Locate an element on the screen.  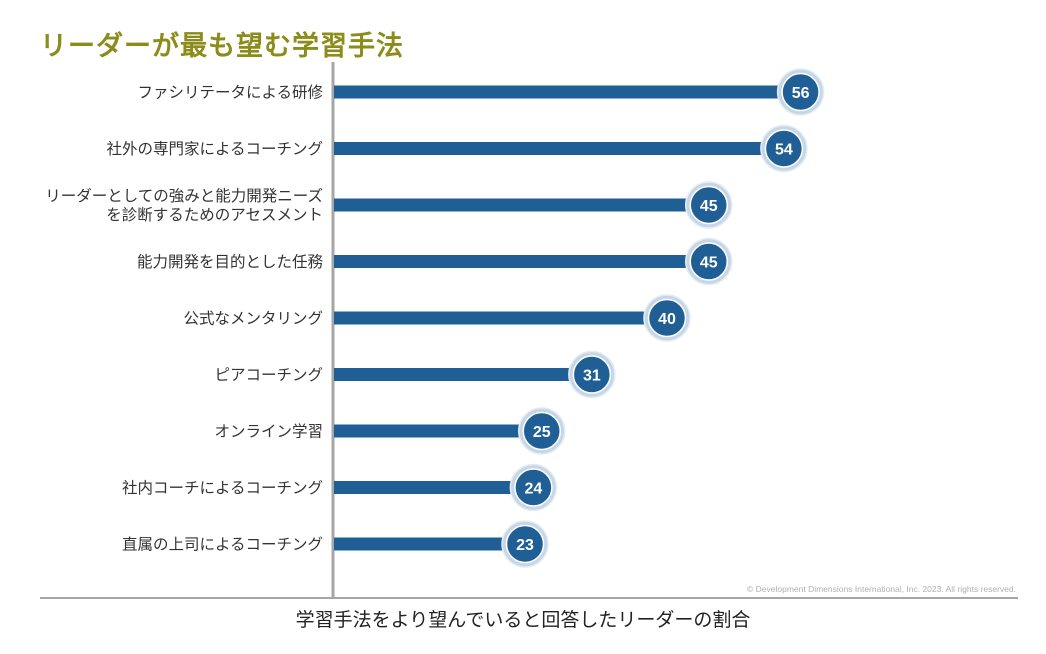
page-title: リーダーが最も望む学習手法 is located at coordinates (222, 46).